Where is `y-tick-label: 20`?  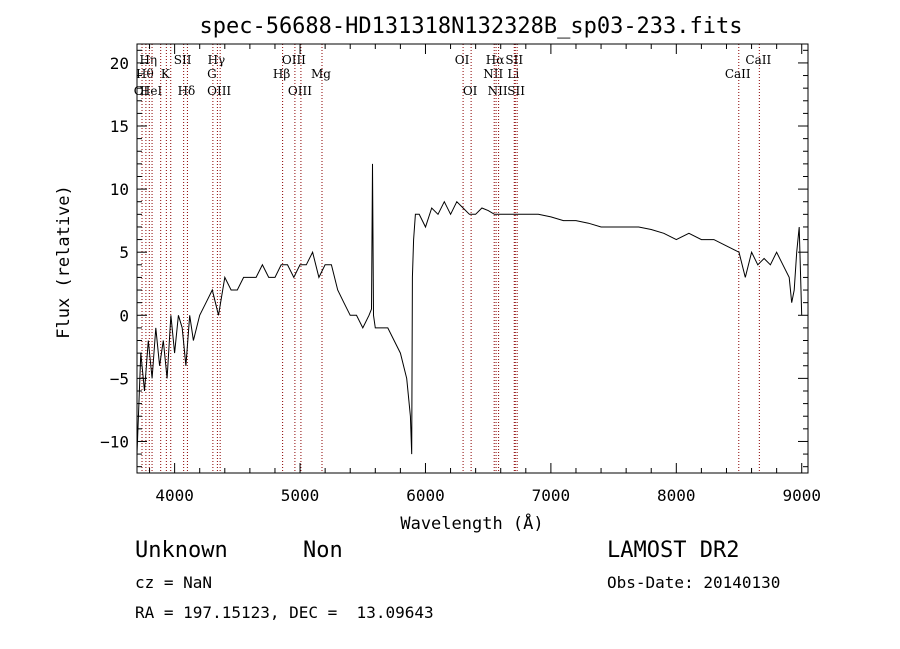 y-tick-label: 20 is located at coordinates (119, 63).